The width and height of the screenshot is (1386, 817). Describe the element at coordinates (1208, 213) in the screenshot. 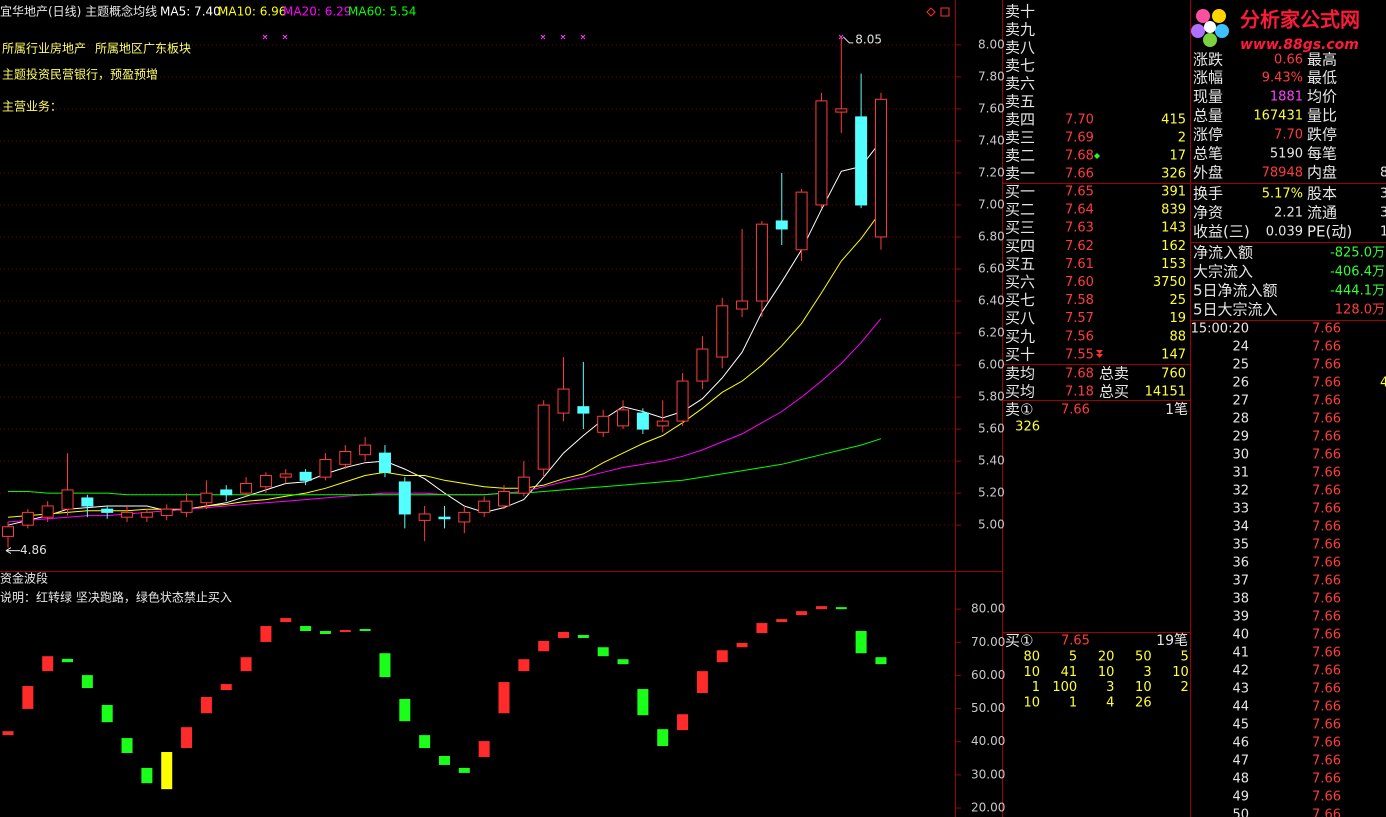

I see `quote-label: 净资` at that location.